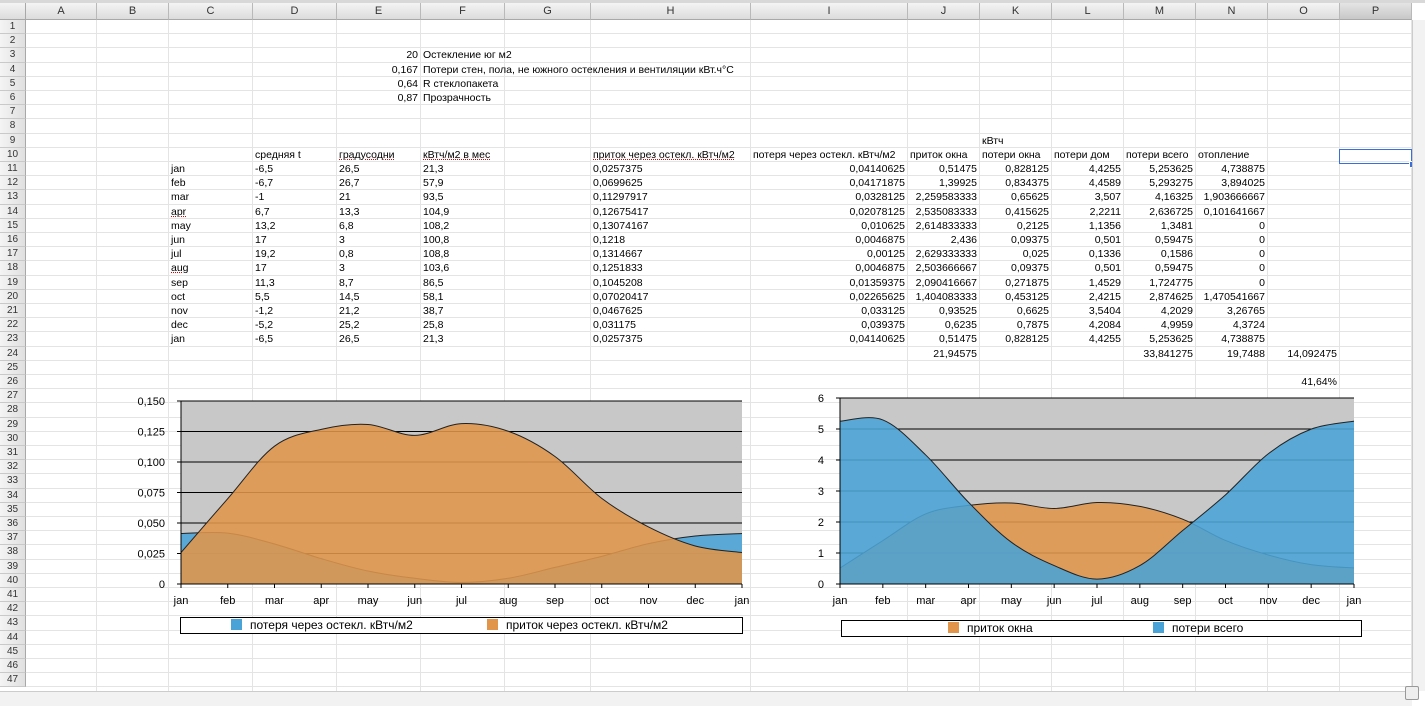  I want to click on row-header-20: 20, so click(13, 296).